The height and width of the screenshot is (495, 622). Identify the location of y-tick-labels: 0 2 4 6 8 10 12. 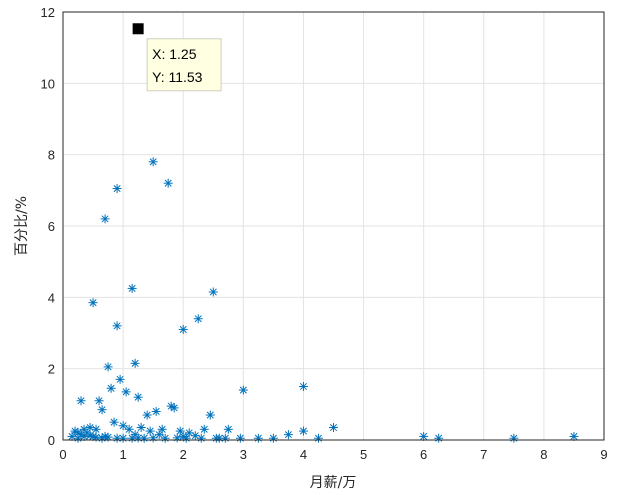
(48, 226).